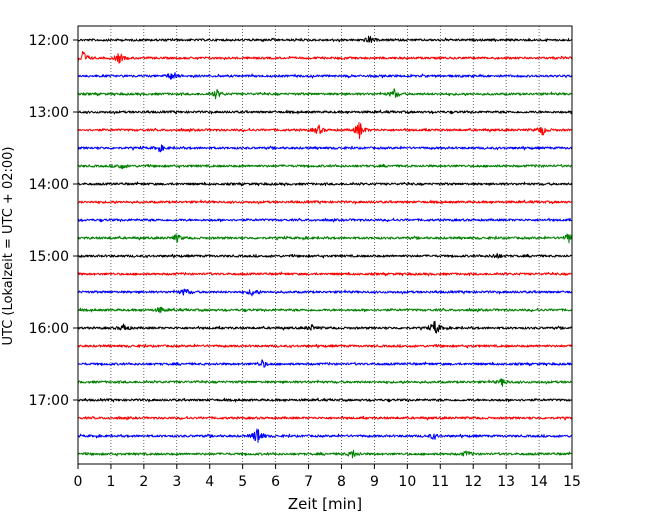 Image resolution: width=650 pixels, height=520 pixels. I want to click on x-tick-label: 11, so click(440, 482).